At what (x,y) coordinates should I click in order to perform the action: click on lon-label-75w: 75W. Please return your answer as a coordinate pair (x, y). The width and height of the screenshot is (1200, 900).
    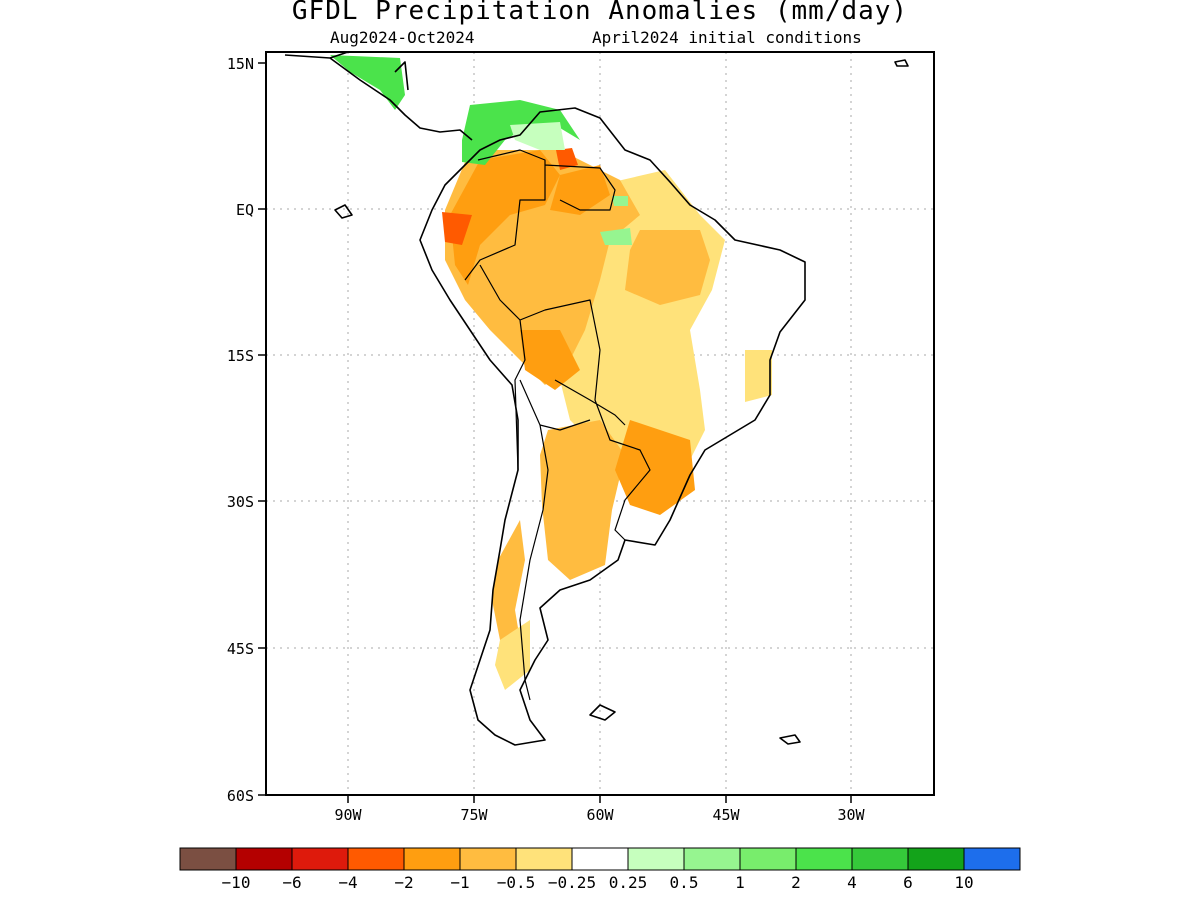
    Looking at the image, I should click on (474, 815).